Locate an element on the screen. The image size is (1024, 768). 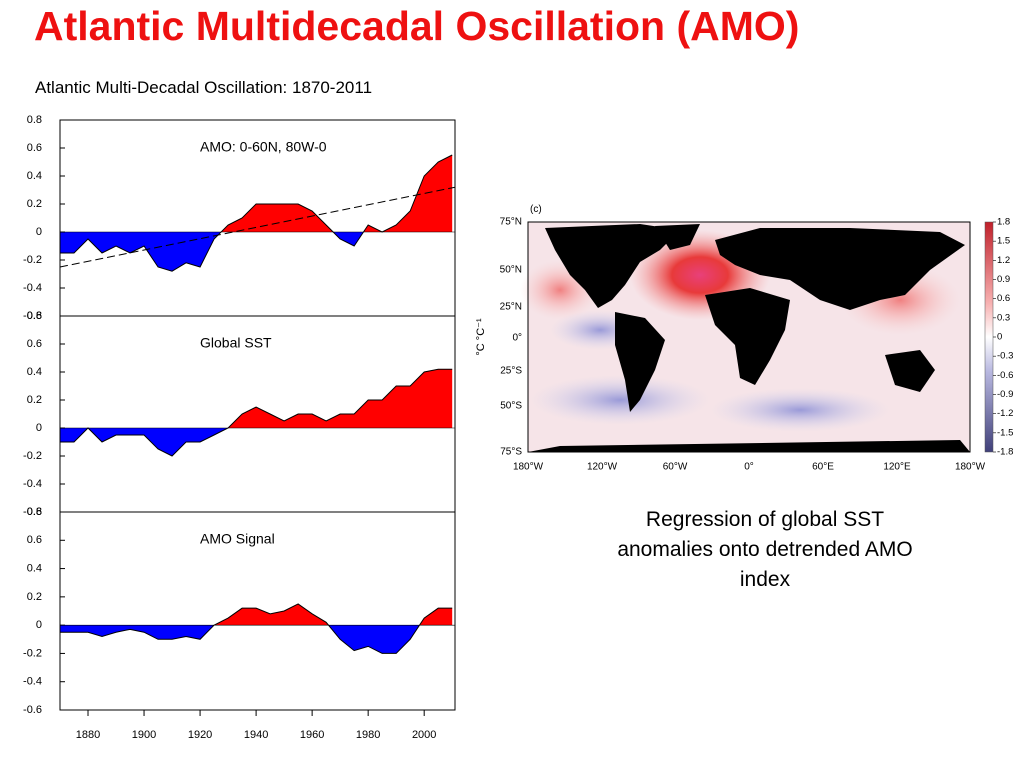
colorbar-label: 1.5 is located at coordinates (1003, 241).